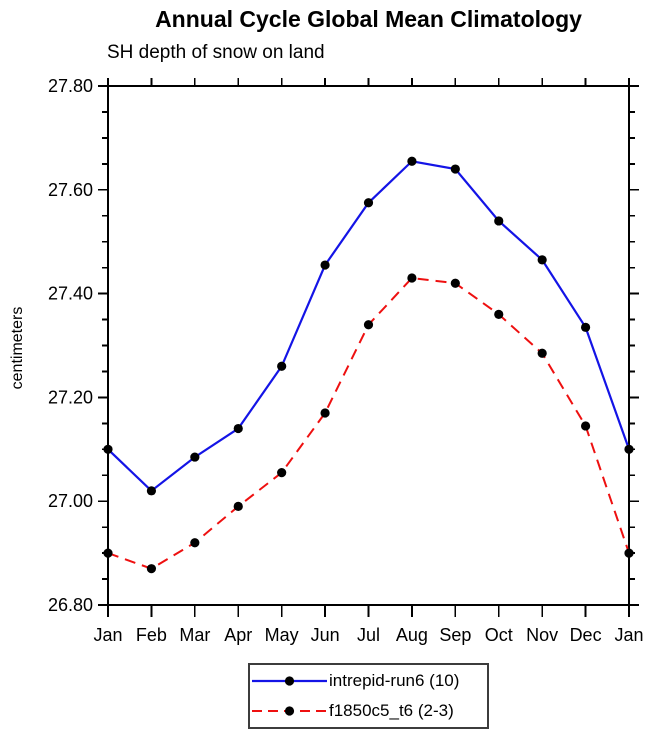 This screenshot has width=648, height=740. I want to click on x-tick-label: Jul, so click(368, 635).